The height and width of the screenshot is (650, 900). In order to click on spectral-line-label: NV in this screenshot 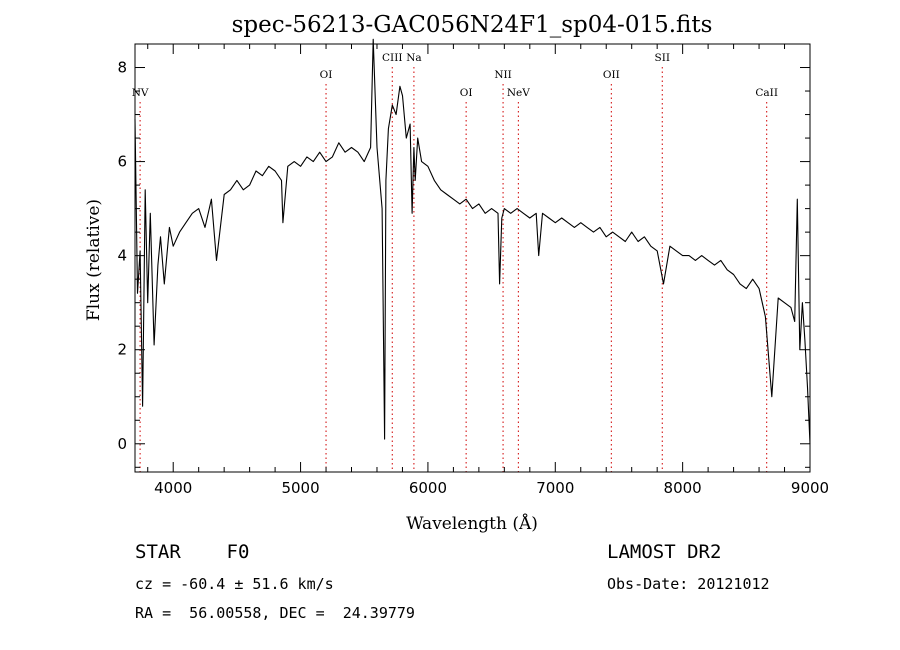, I will do `click(140, 93)`.